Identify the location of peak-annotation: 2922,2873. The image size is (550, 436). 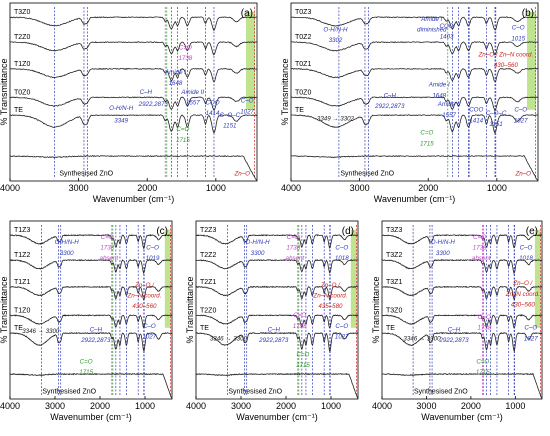
(153, 104).